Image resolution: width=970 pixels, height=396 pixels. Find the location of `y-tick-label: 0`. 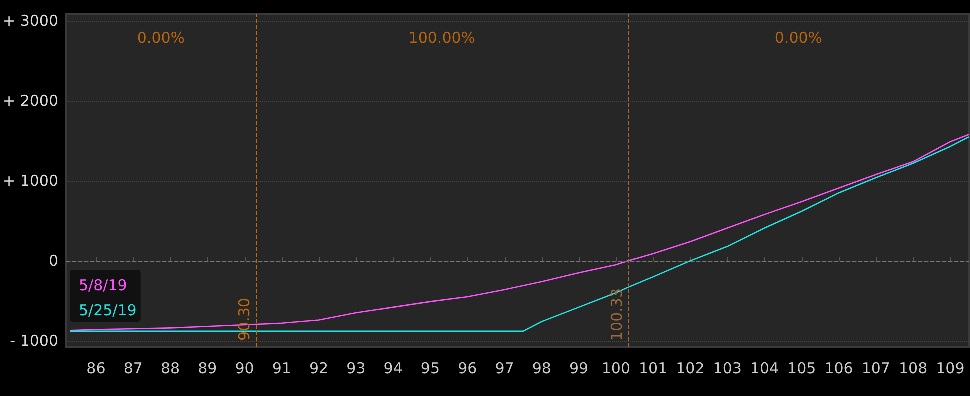

y-tick-label: 0 is located at coordinates (53, 261).